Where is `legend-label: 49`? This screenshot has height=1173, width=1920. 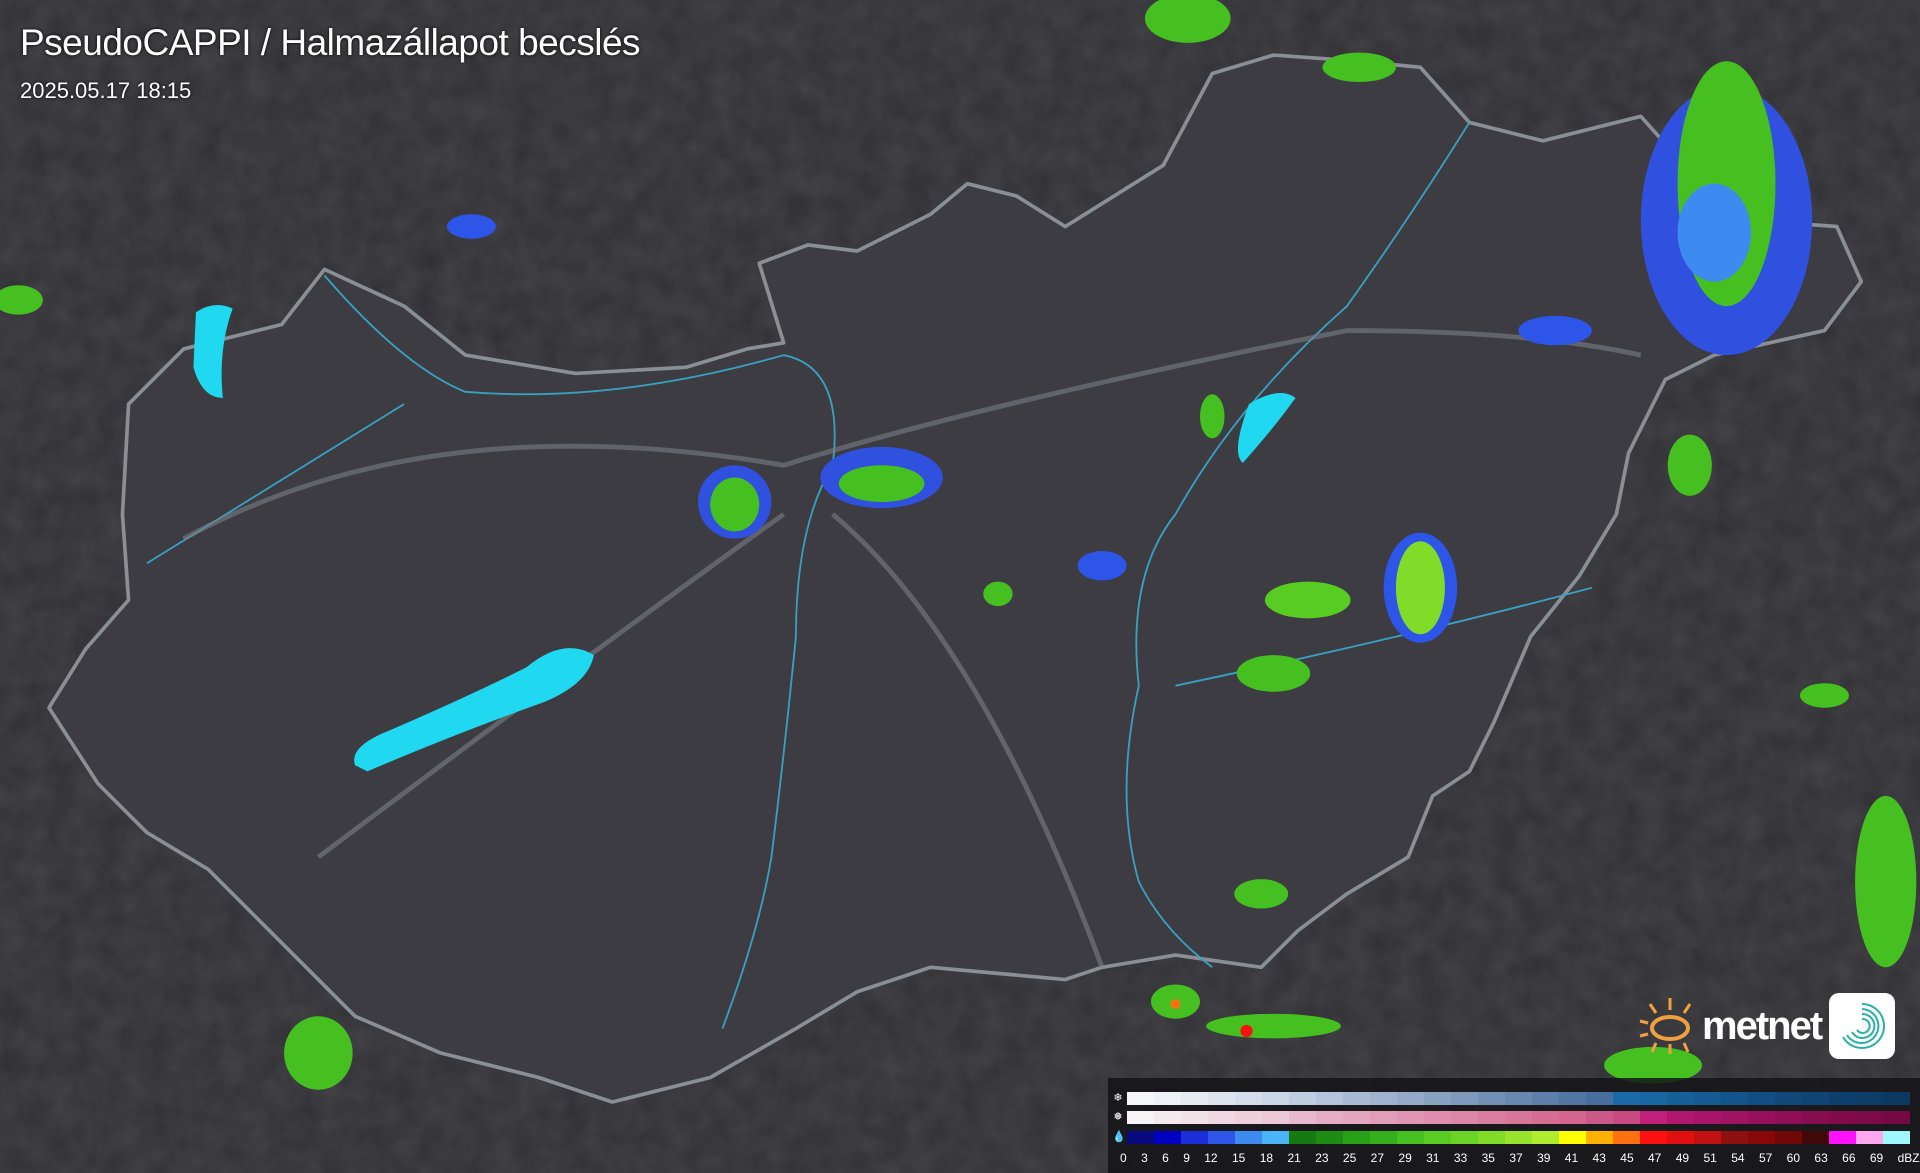
legend-label: 49 is located at coordinates (1682, 1158).